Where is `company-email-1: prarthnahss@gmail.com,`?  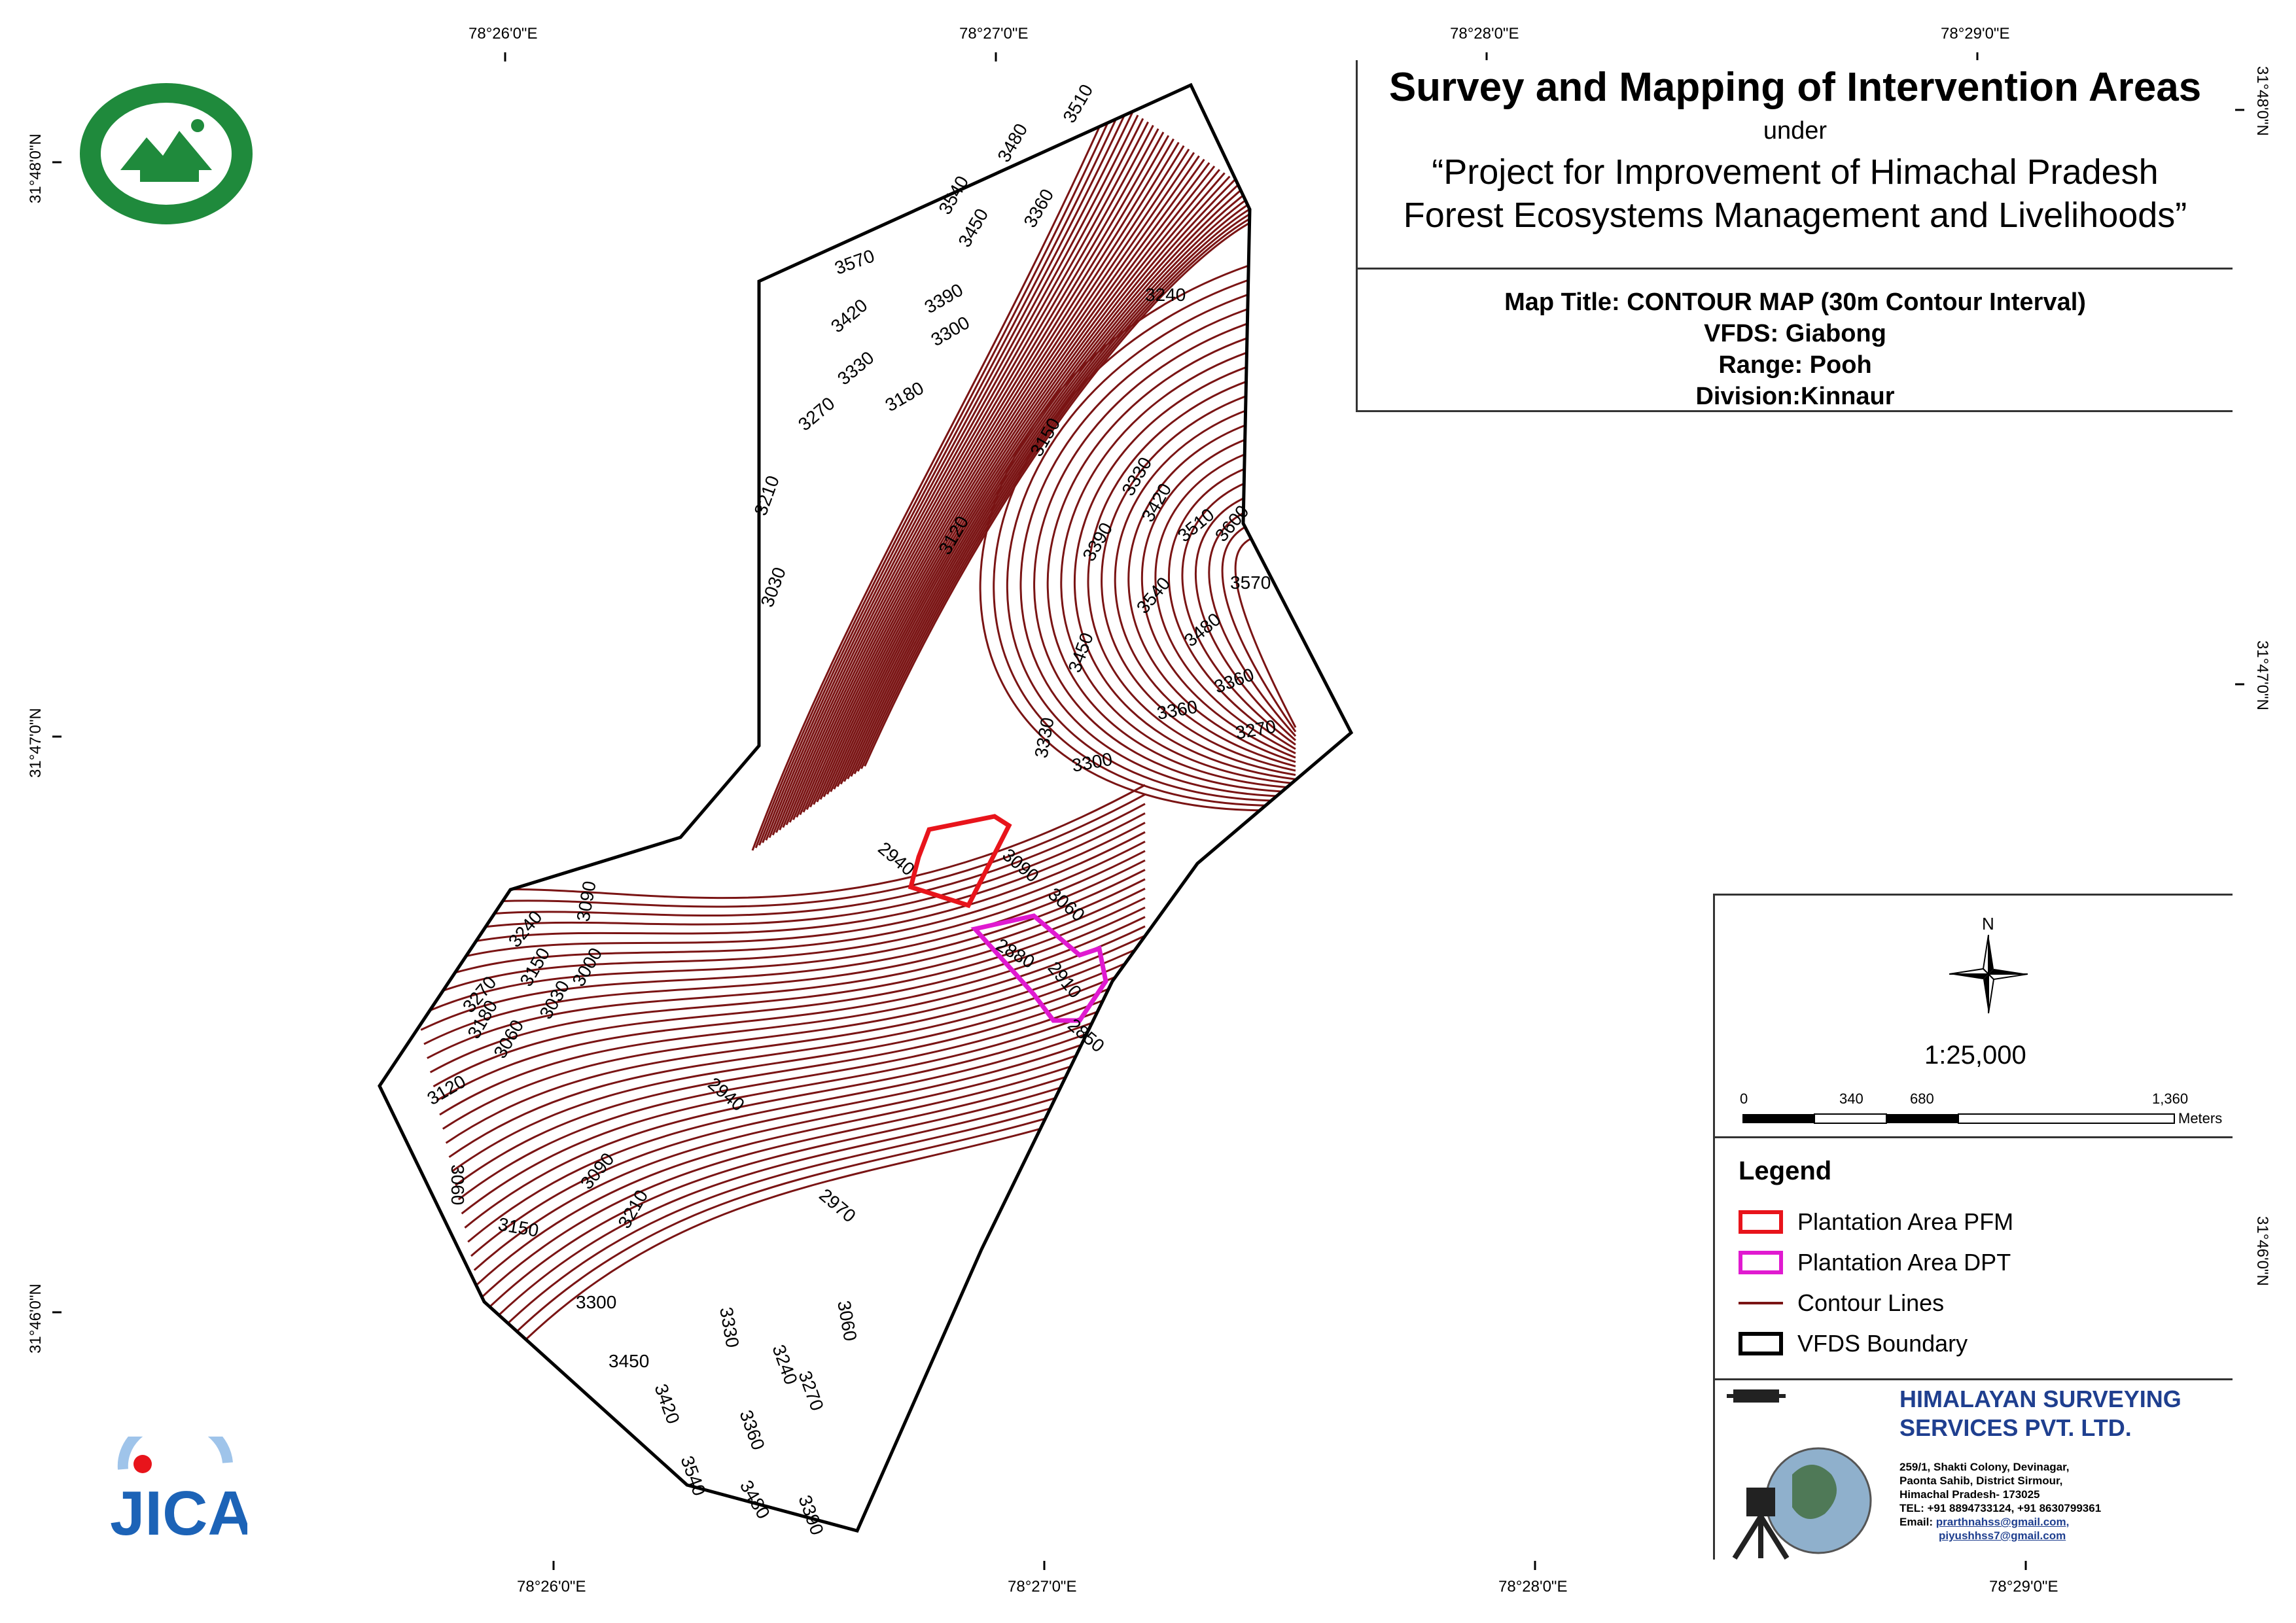
company-email-1: prarthnahss@gmail.com, is located at coordinates (2002, 1522).